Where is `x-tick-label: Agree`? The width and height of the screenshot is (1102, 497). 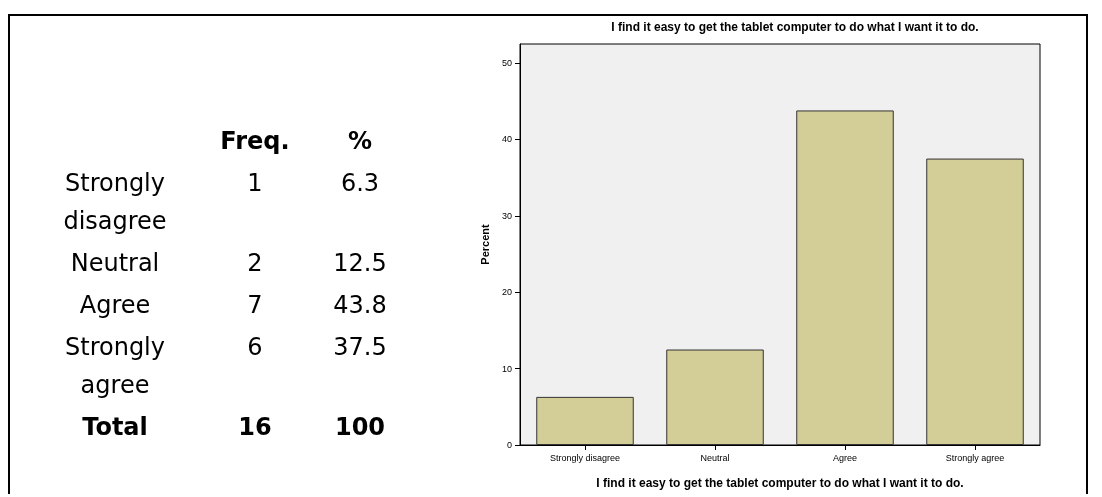 x-tick-label: Agree is located at coordinates (845, 457).